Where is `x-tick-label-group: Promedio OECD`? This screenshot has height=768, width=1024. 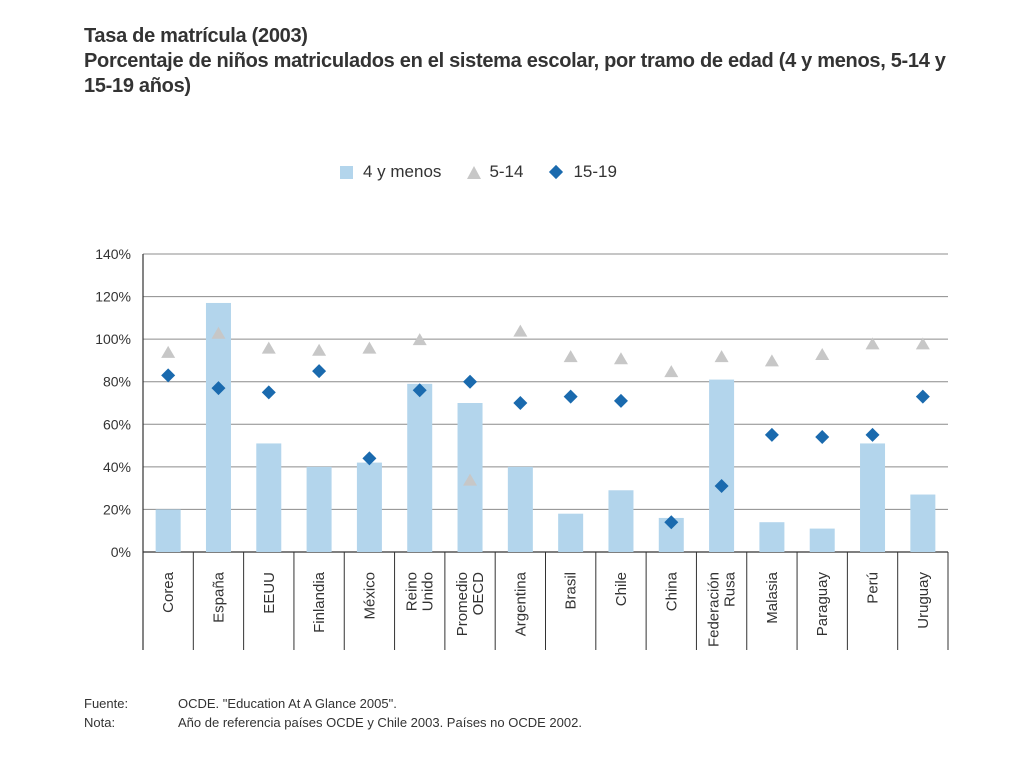 x-tick-label-group: Promedio OECD is located at coordinates (470, 604).